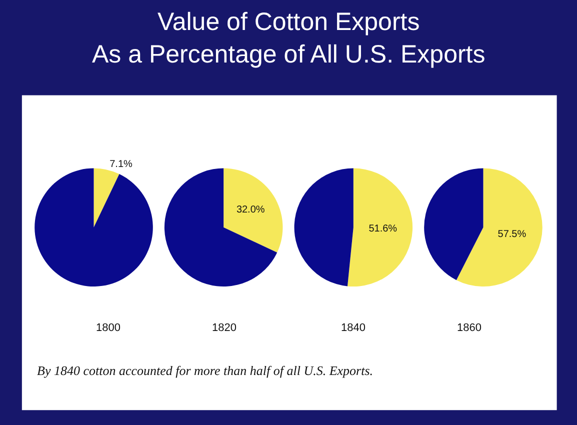  I want to click on data-label: 57.5%, so click(512, 234).